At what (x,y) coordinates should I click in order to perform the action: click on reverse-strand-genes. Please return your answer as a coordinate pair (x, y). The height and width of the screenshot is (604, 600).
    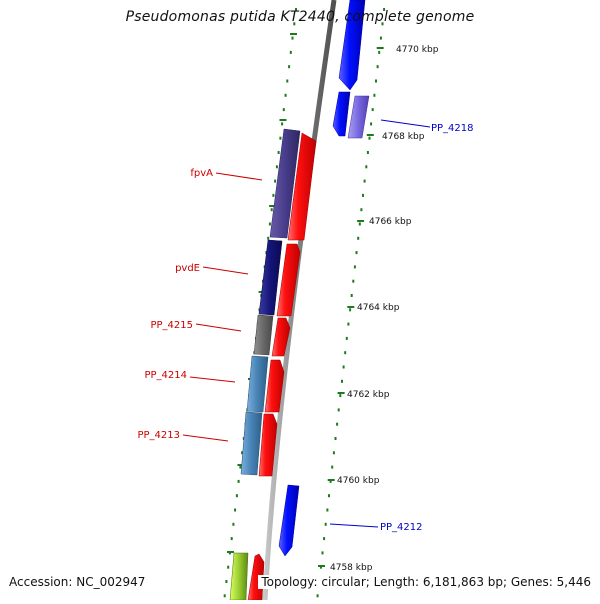
    Looking at the image, I should click on (324, 278).